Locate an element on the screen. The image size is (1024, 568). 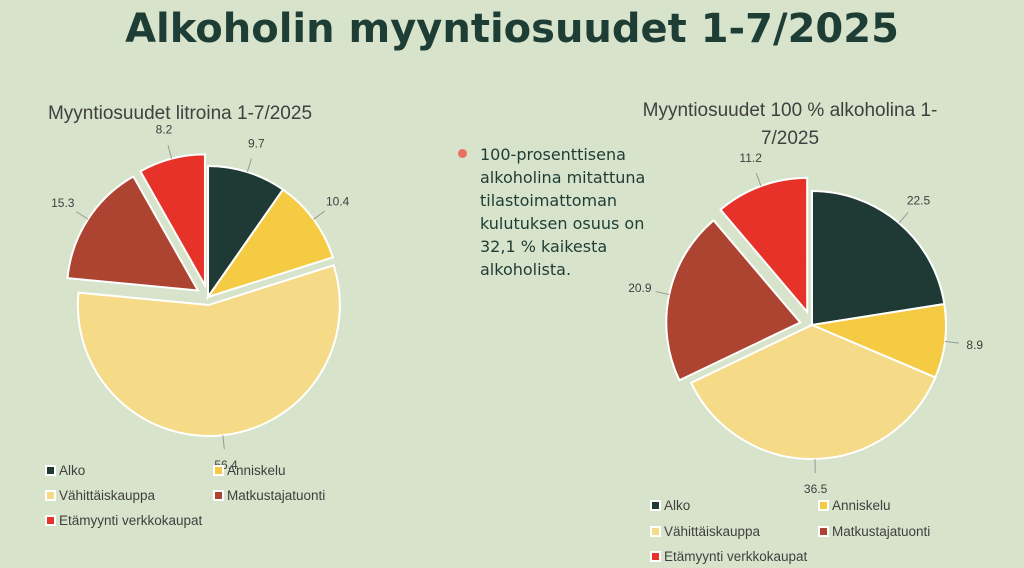
data-label: 8.9 is located at coordinates (974, 345).